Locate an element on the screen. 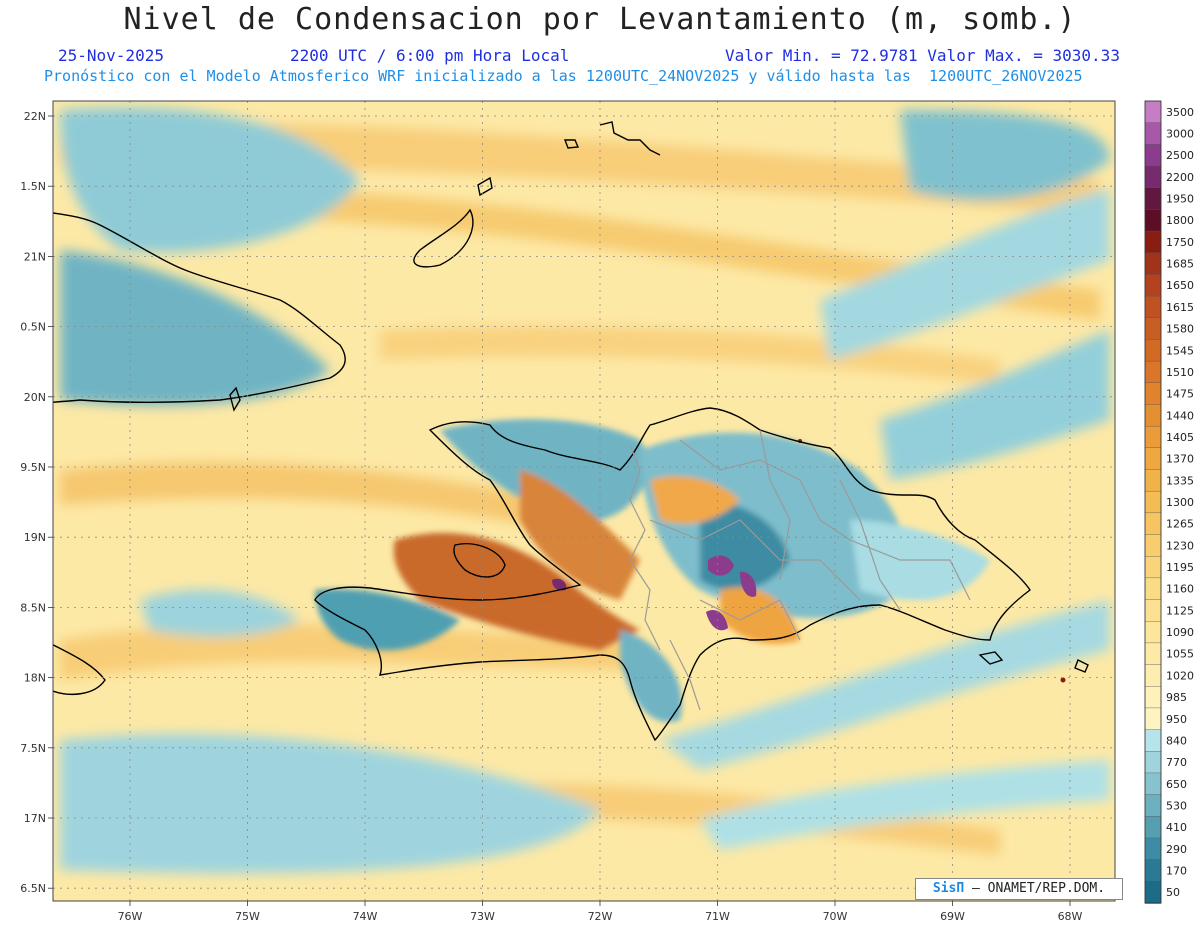  colorbar-label: 1615 is located at coordinates (1180, 307).